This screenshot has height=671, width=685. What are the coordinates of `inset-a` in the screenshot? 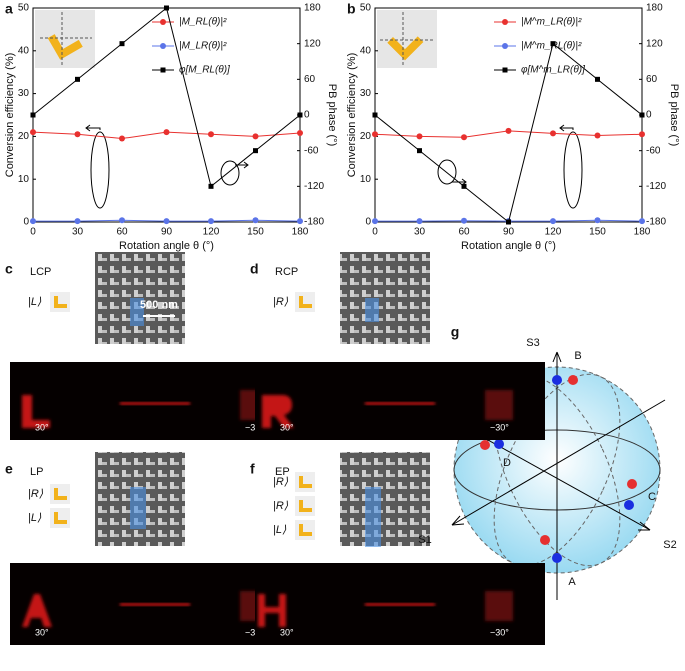 It's located at (65, 39).